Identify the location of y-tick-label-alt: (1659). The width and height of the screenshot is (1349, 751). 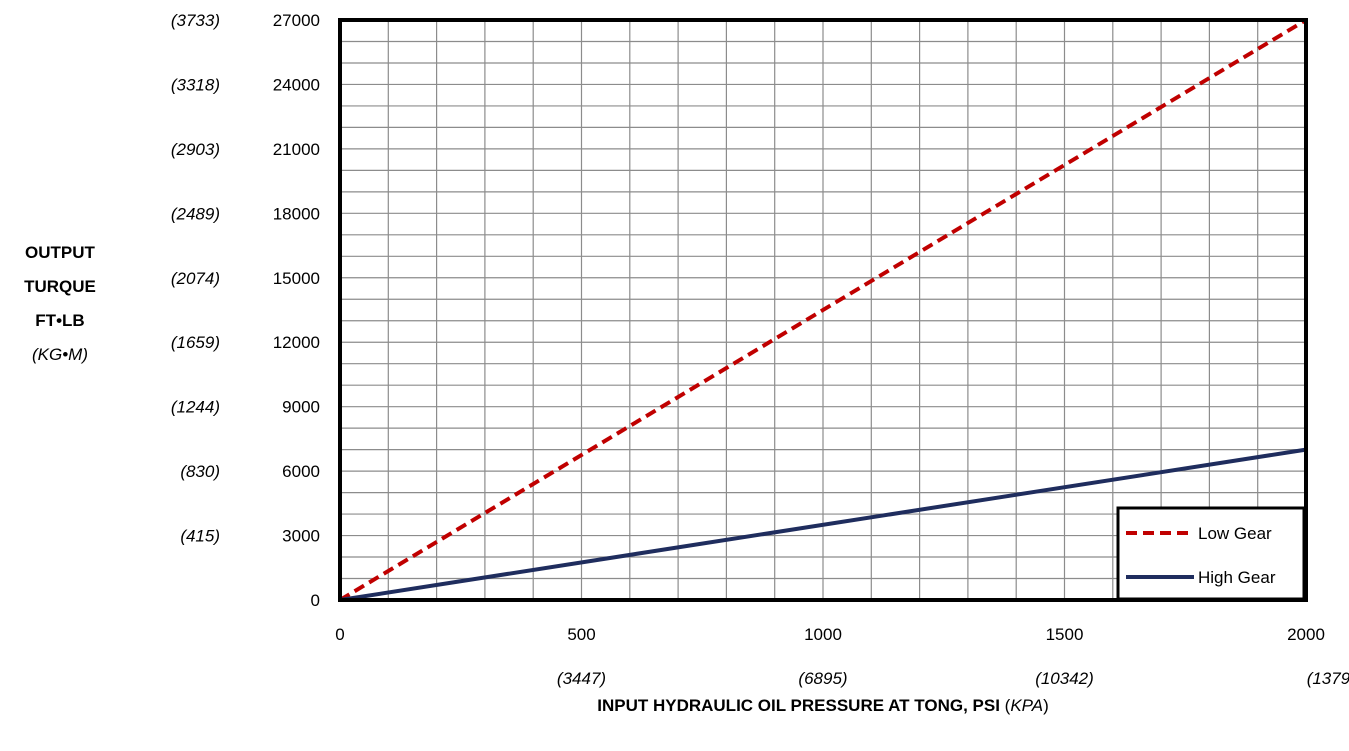
(195, 342).